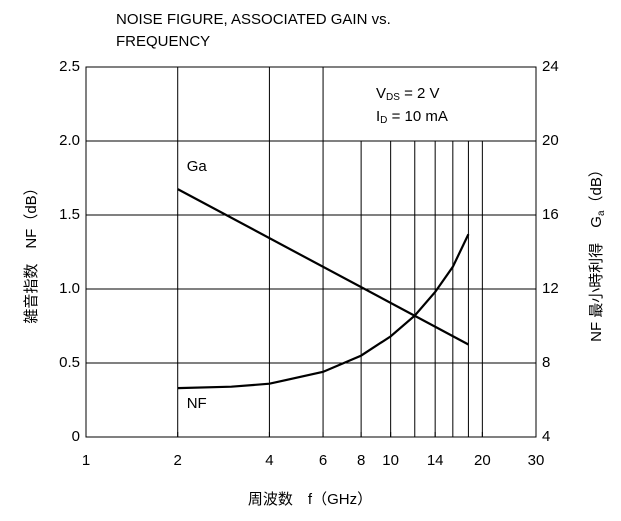  What do you see at coordinates (31, 251) in the screenshot?
I see `y-axis-label: 雑音指数 NF（dB）` at bounding box center [31, 251].